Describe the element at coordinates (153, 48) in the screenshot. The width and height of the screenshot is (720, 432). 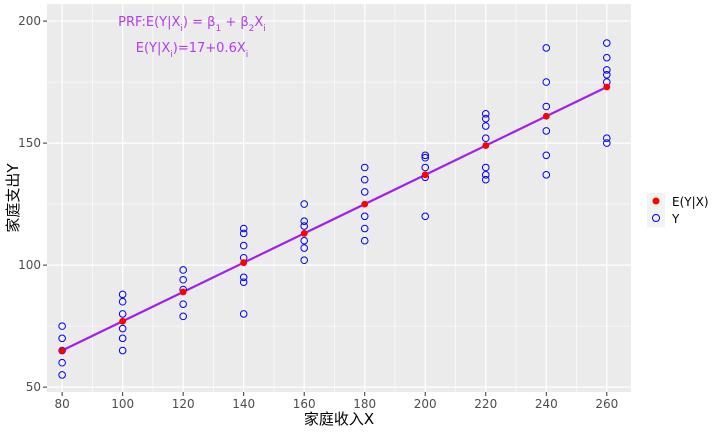
I see `annot2-prefix: E(Y|X` at that location.